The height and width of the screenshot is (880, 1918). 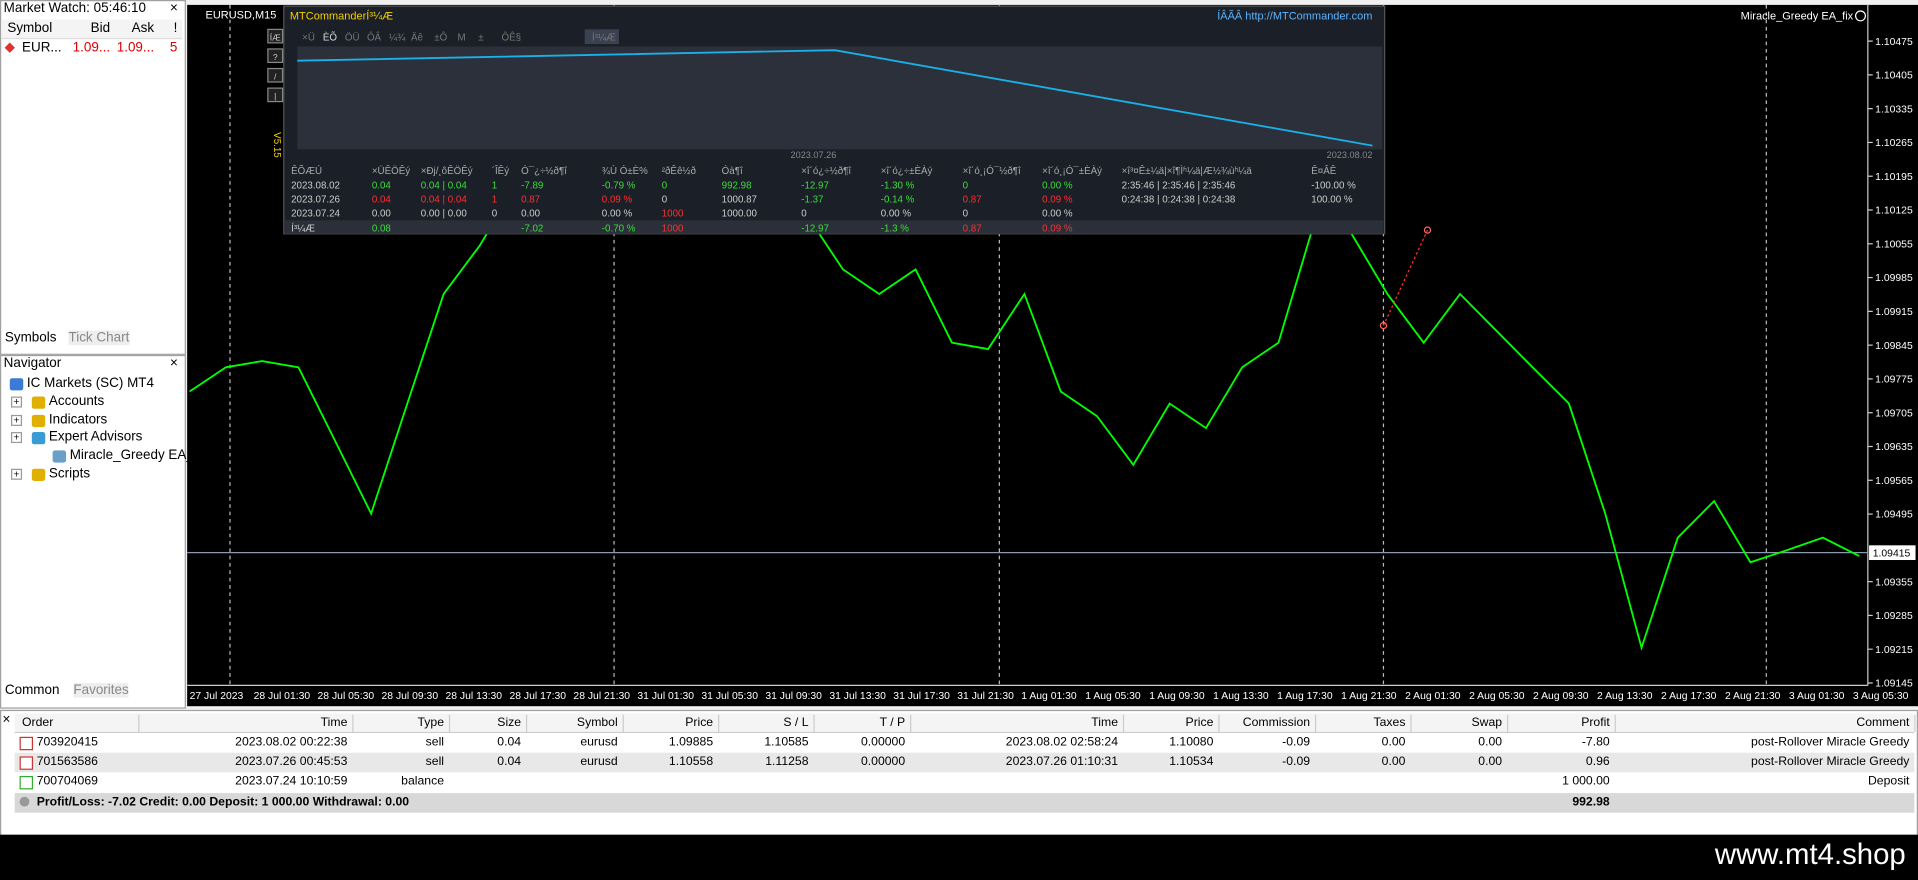 What do you see at coordinates (330, 37) in the screenshot?
I see `mtc-toolbar-button: ÈÕ` at bounding box center [330, 37].